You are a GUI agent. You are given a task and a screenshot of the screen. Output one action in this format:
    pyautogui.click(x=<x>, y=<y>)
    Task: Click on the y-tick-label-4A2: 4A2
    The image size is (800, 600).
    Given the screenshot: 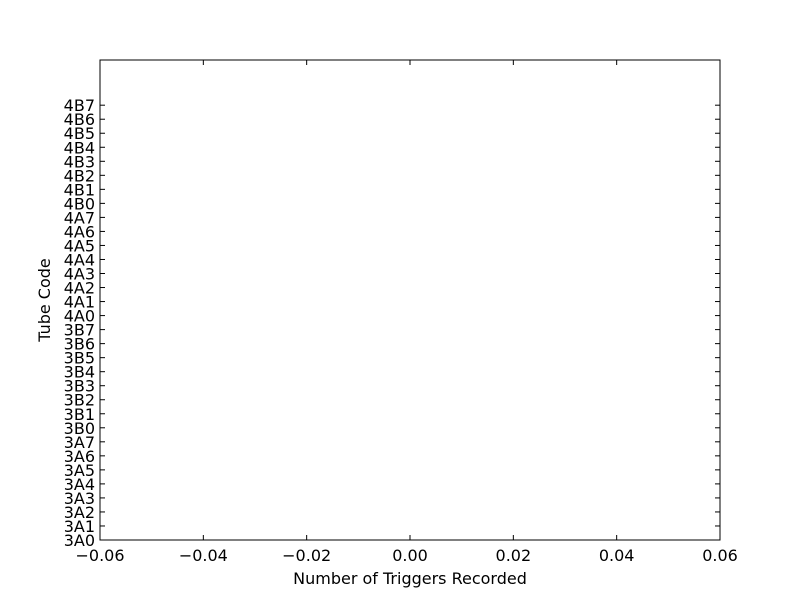 What is the action you would take?
    pyautogui.click(x=79, y=288)
    